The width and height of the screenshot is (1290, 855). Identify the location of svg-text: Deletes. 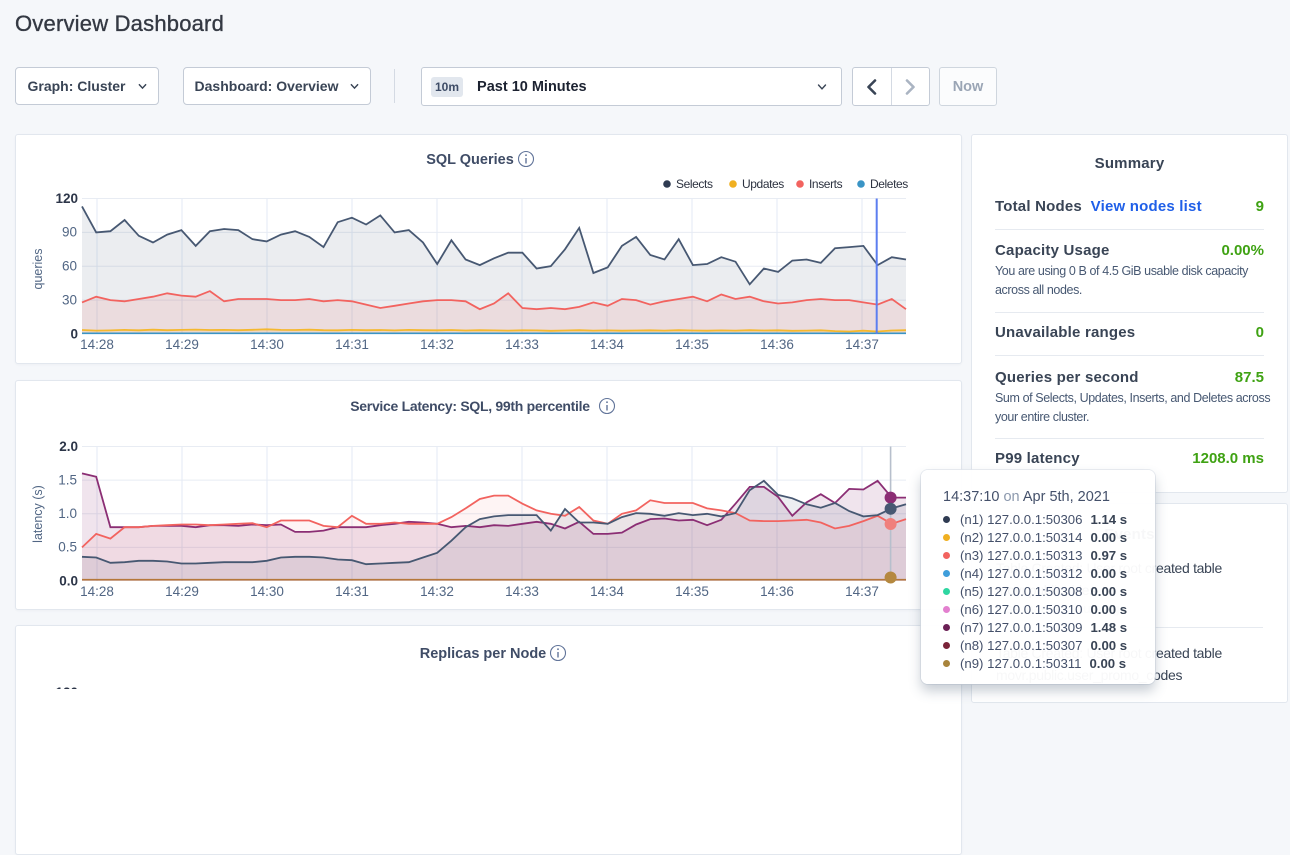
(889, 184).